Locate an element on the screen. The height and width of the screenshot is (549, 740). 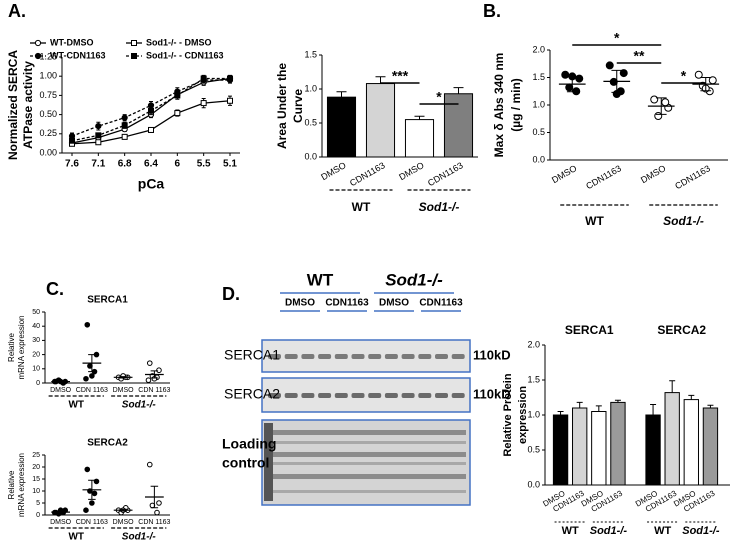
blot-row-label: control is located at coordinates (245, 463).